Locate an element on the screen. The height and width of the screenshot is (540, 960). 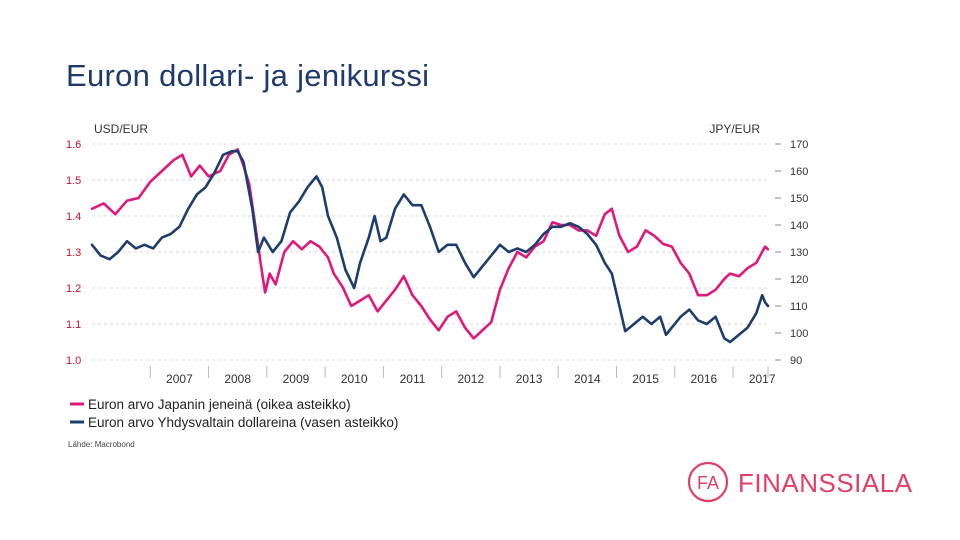
x-tick-label: 2016 is located at coordinates (704, 379).